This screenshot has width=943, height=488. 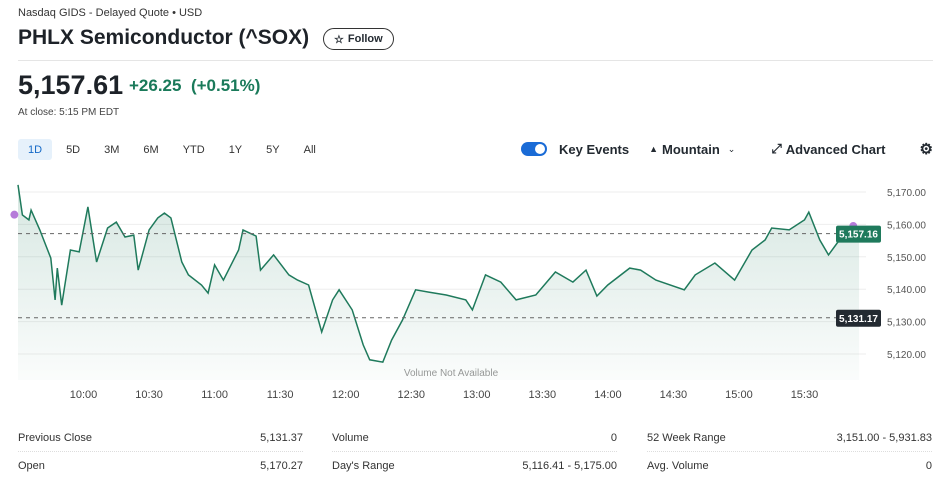 I want to click on stat-previous-close: Previous Close 5,131.37, so click(x=160, y=442).